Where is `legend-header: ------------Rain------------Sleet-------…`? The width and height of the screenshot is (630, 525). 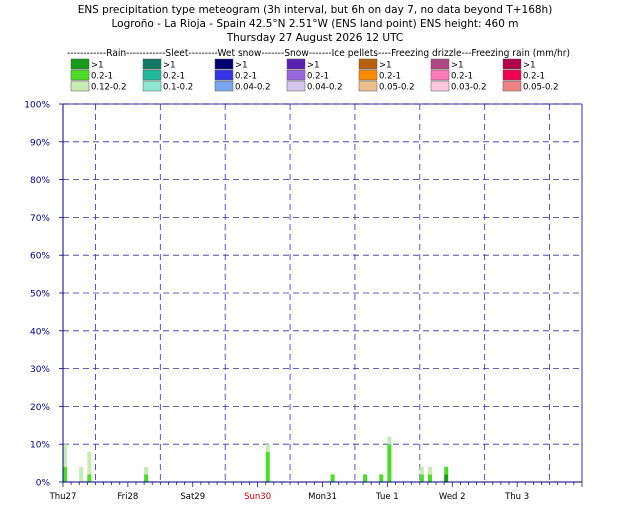 legend-header: ------------Rain------------Sleet-------… is located at coordinates (318, 53).